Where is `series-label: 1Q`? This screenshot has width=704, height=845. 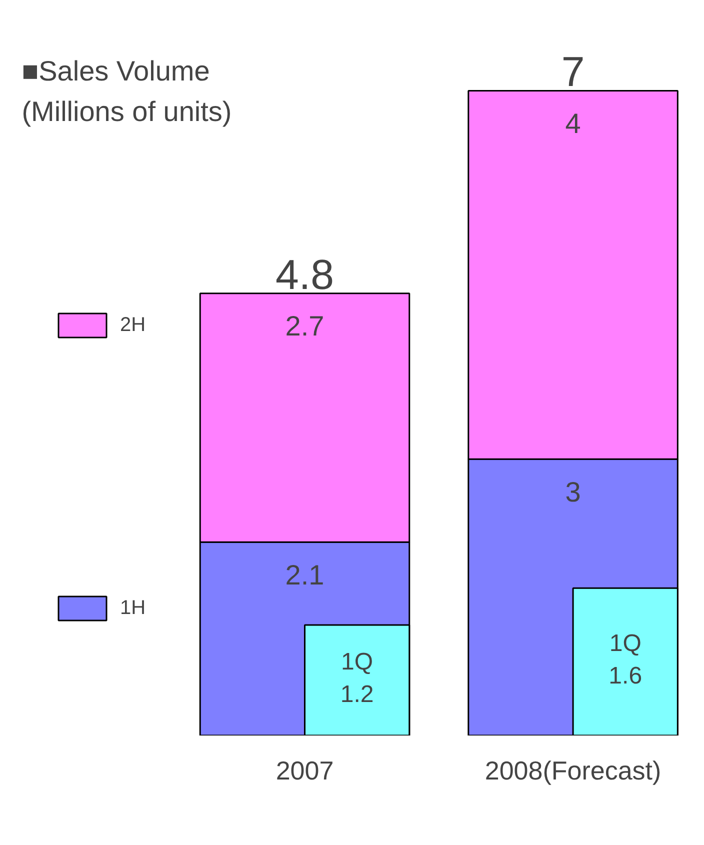
series-label: 1Q is located at coordinates (357, 662).